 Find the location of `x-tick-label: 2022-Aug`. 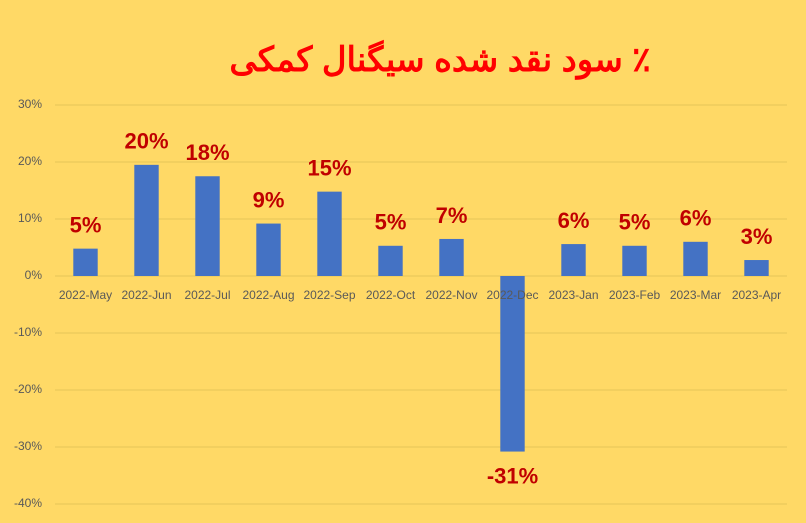

x-tick-label: 2022-Aug is located at coordinates (268, 295).